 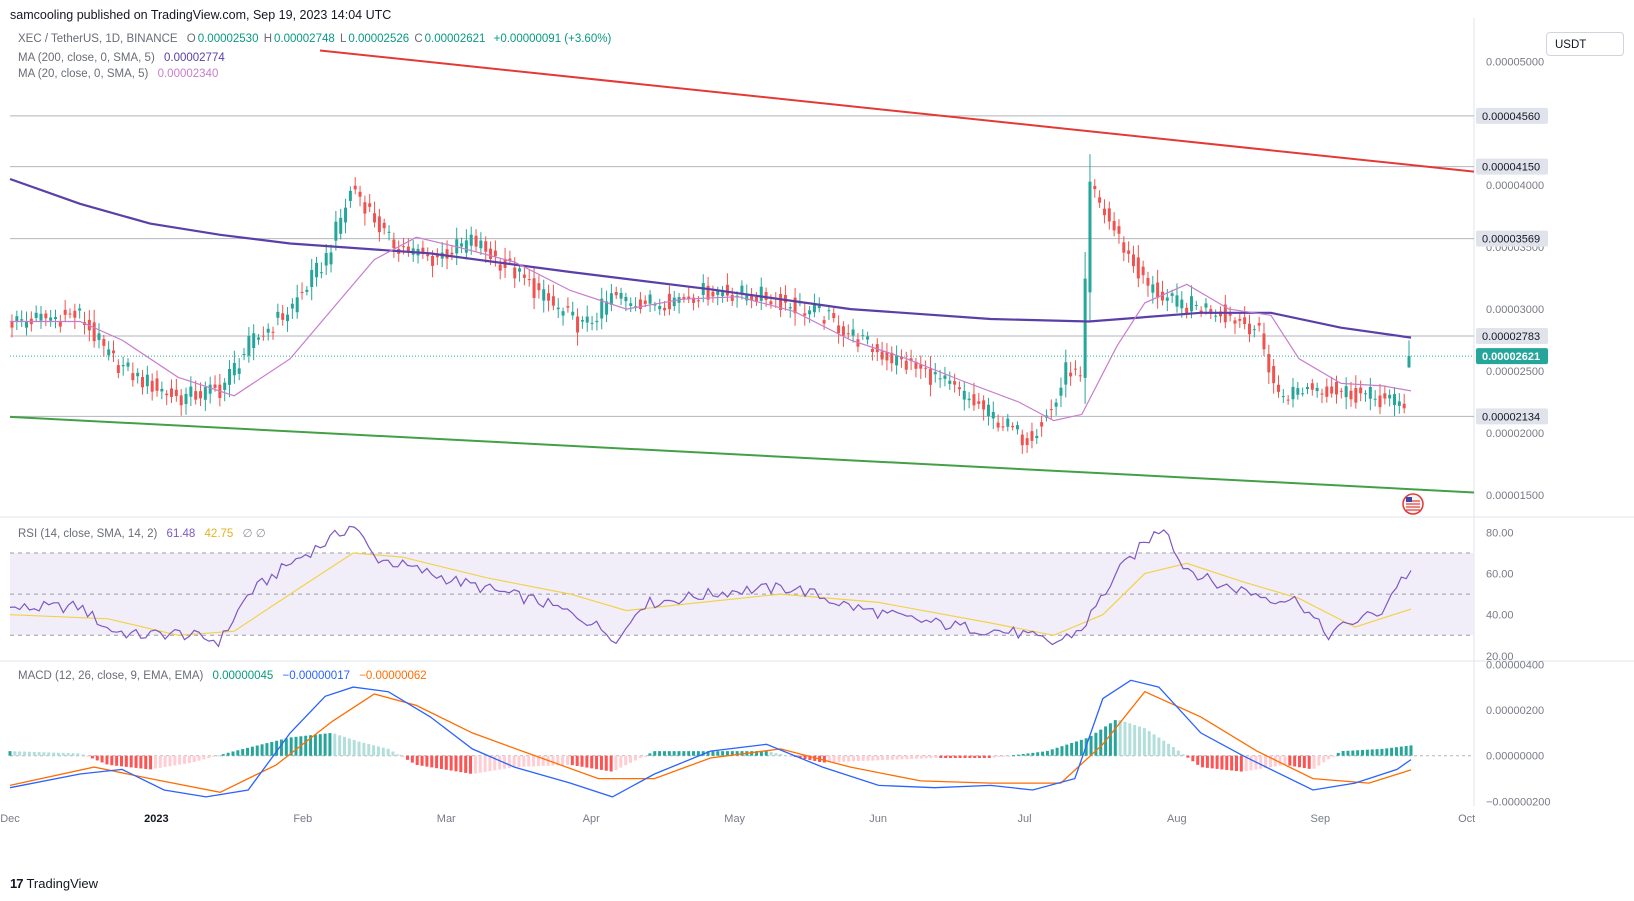 I want to click on rsi-tick-0: 80.00, so click(x=1500, y=533).